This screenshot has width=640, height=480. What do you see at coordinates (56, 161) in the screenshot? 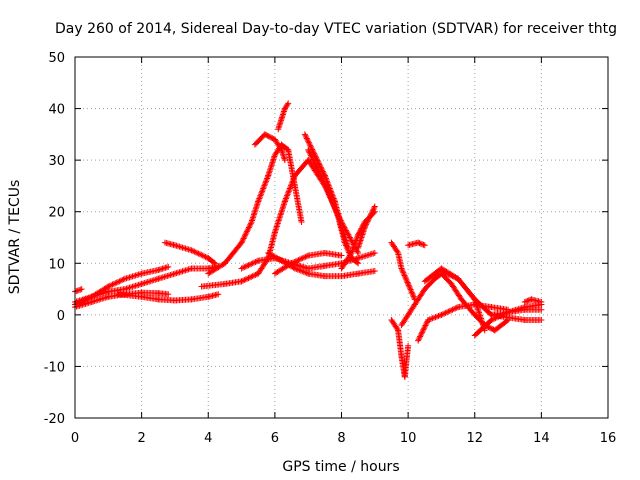
I see `y-tick-label: 30` at bounding box center [56, 161].